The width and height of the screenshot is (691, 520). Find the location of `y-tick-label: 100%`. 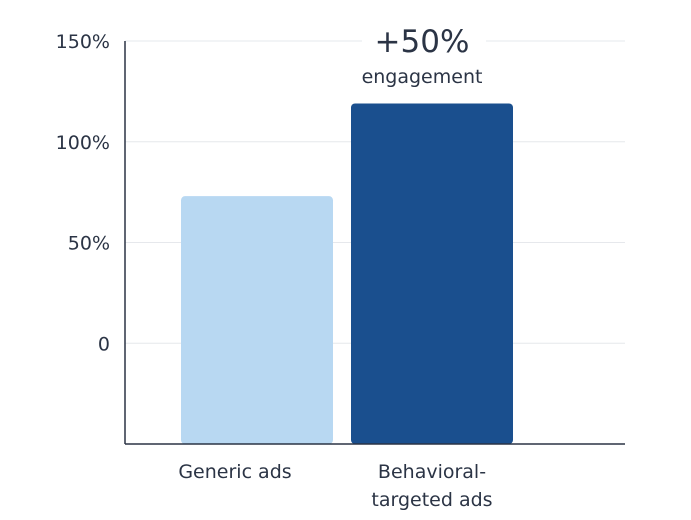

y-tick-label: 100% is located at coordinates (83, 143).